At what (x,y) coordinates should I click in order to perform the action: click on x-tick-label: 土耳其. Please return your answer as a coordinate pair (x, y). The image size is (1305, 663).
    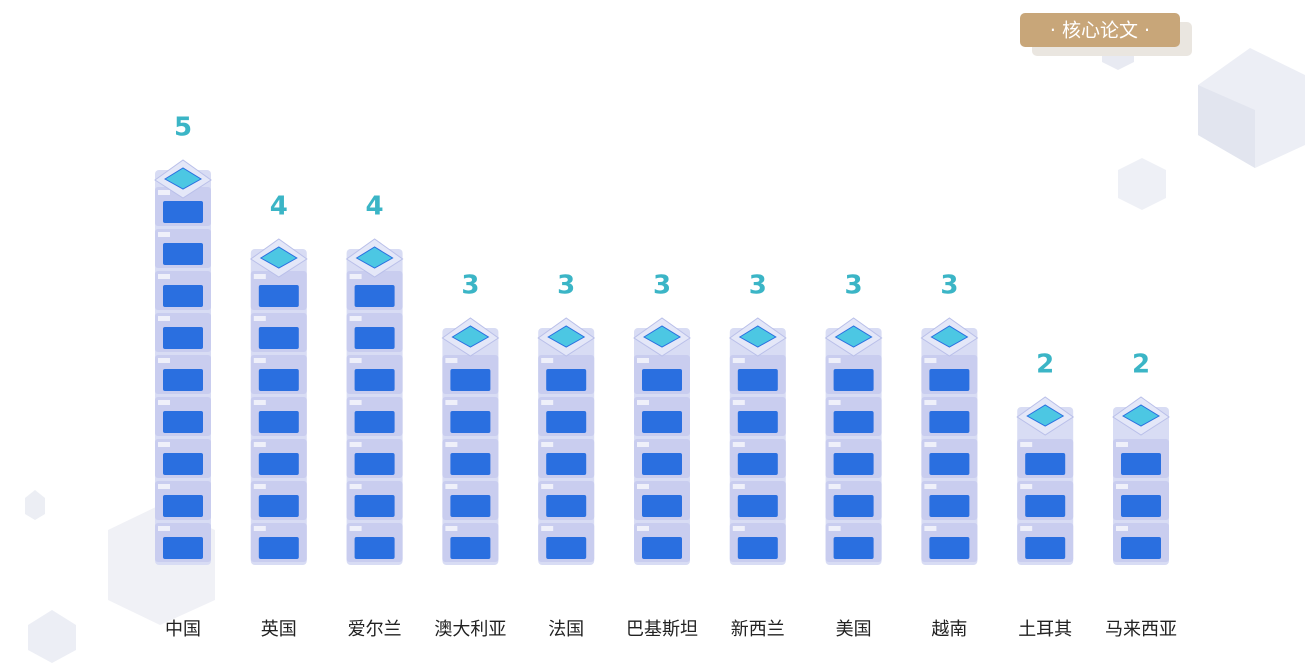
    Looking at the image, I should click on (1045, 629).